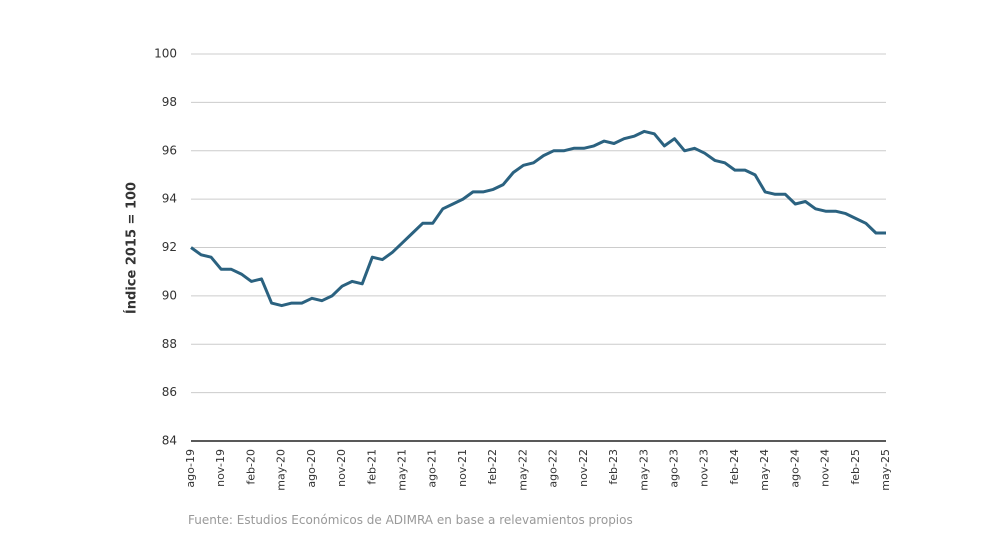 This screenshot has width=1000, height=559. What do you see at coordinates (169, 150) in the screenshot?
I see `y-tick-label: 96` at bounding box center [169, 150].